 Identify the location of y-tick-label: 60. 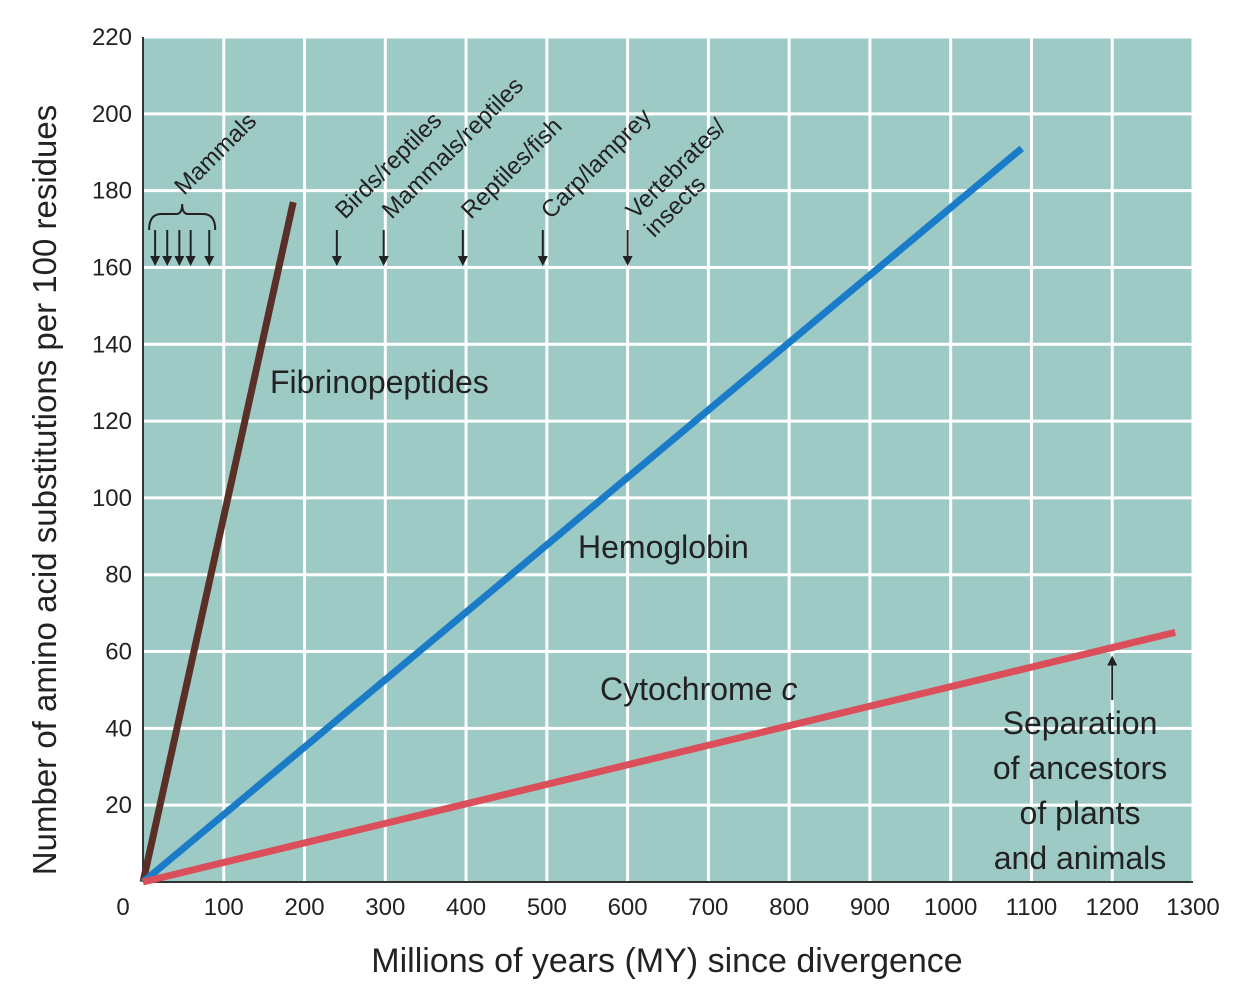
(118, 652).